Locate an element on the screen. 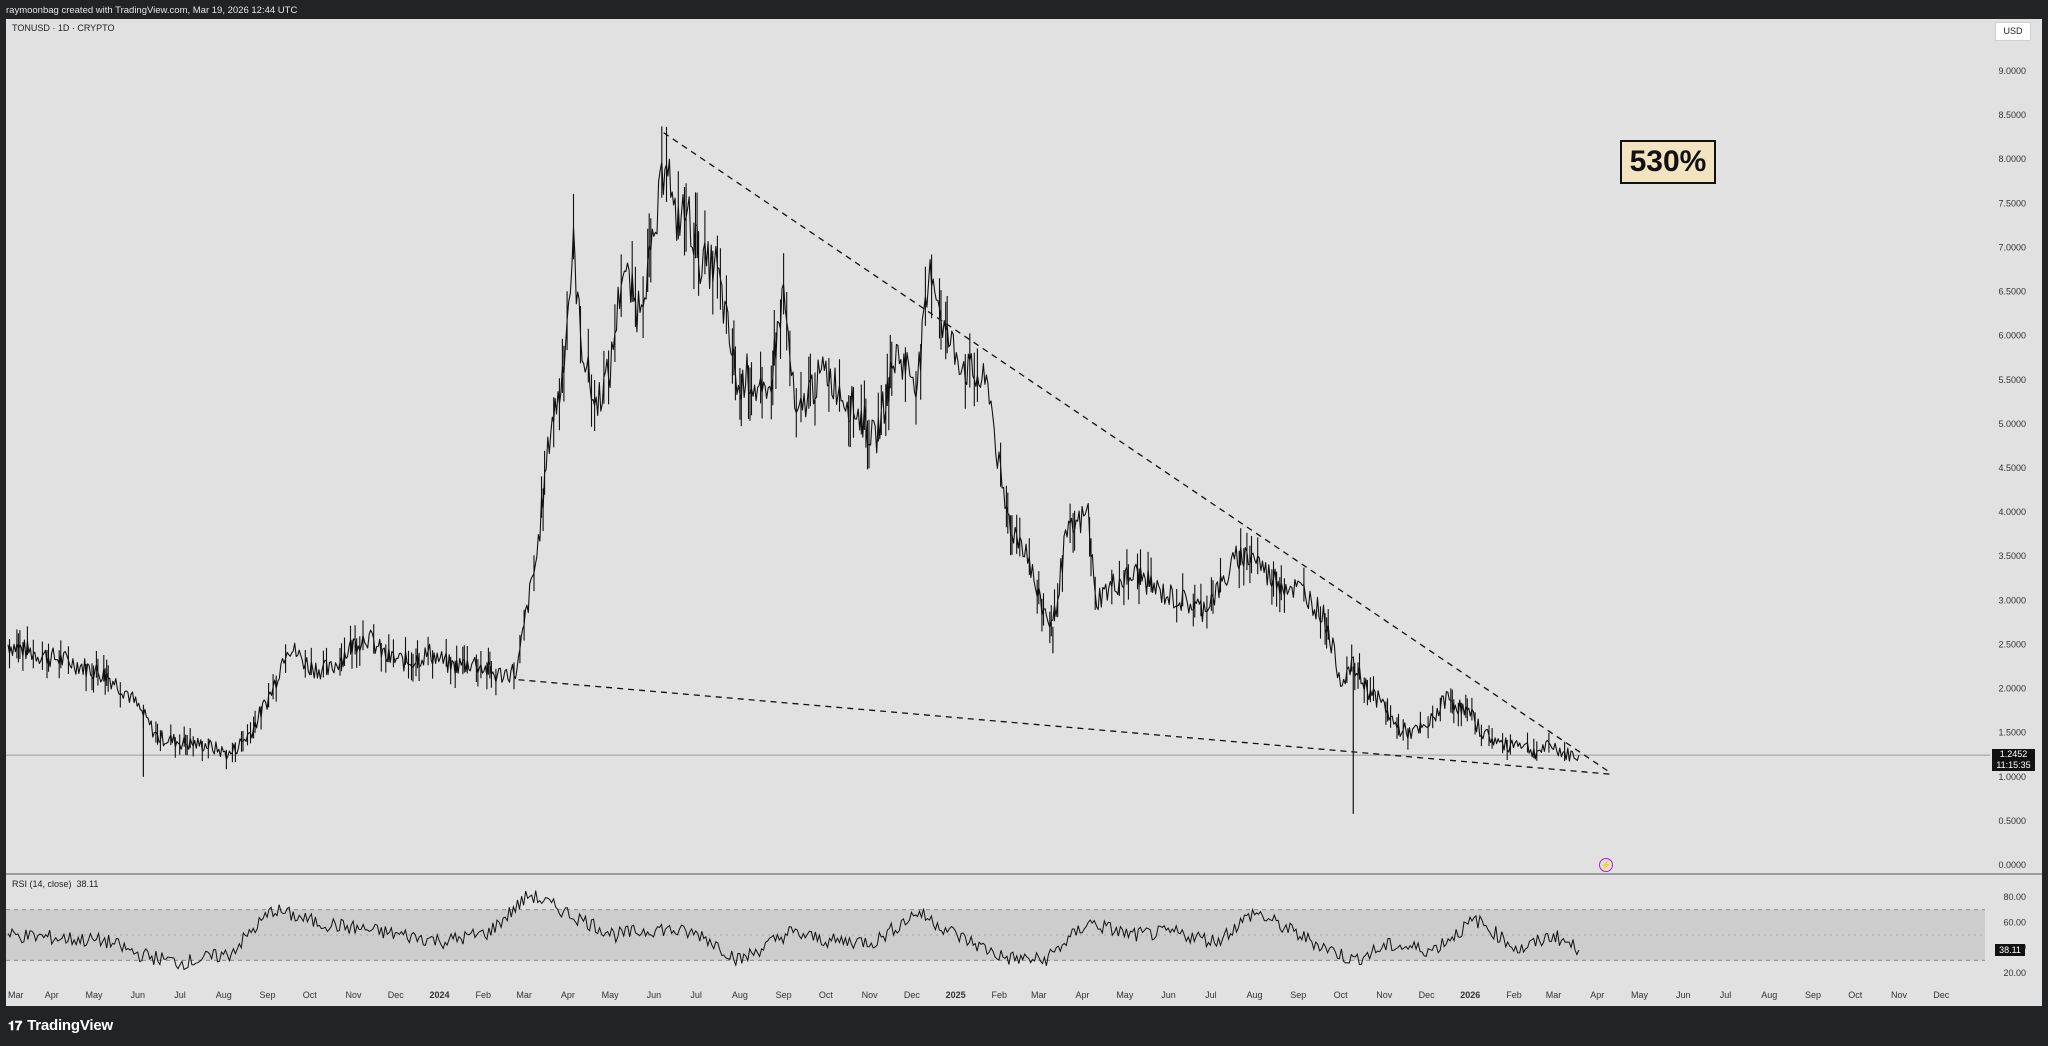 This screenshot has width=2048, height=1046. price-tick-label: 2.0000 is located at coordinates (2012, 689).